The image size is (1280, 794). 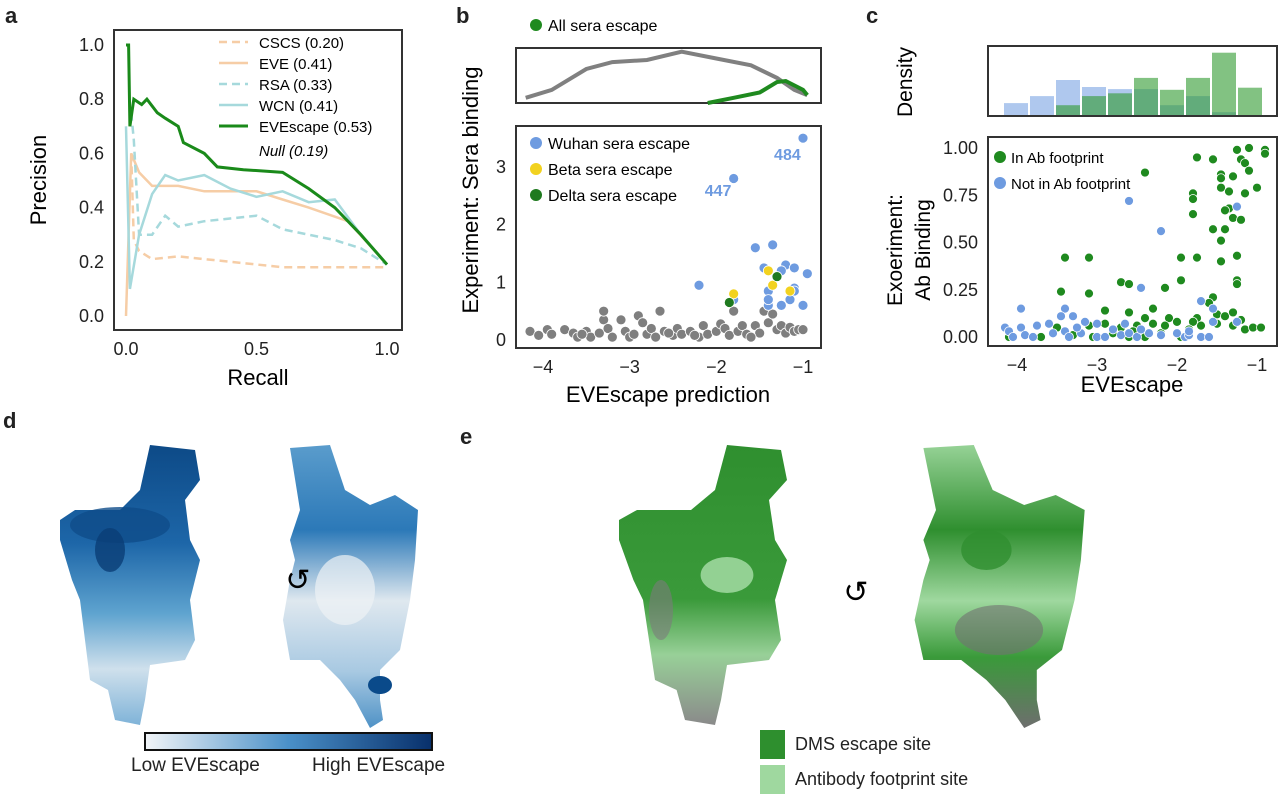 I want to click on x-tick-label: −1, so click(x=1257, y=365).